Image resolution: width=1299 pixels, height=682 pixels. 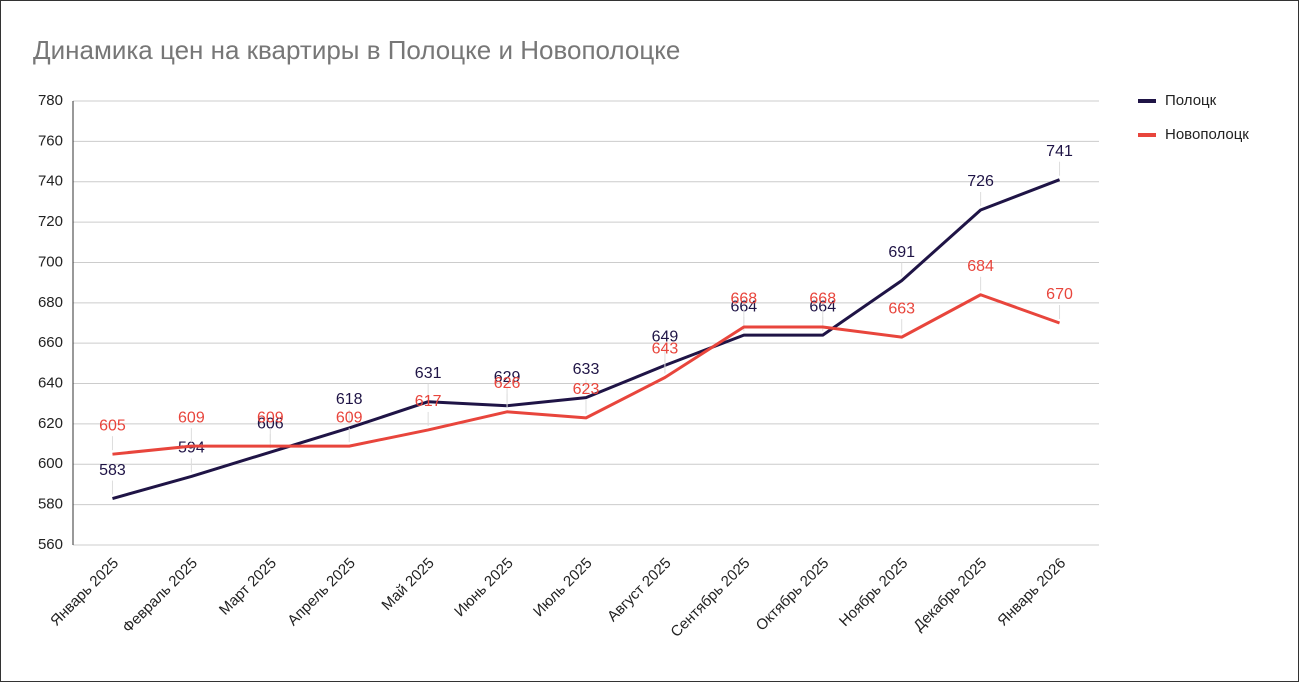 I want to click on data-label: 594, so click(x=191, y=448).